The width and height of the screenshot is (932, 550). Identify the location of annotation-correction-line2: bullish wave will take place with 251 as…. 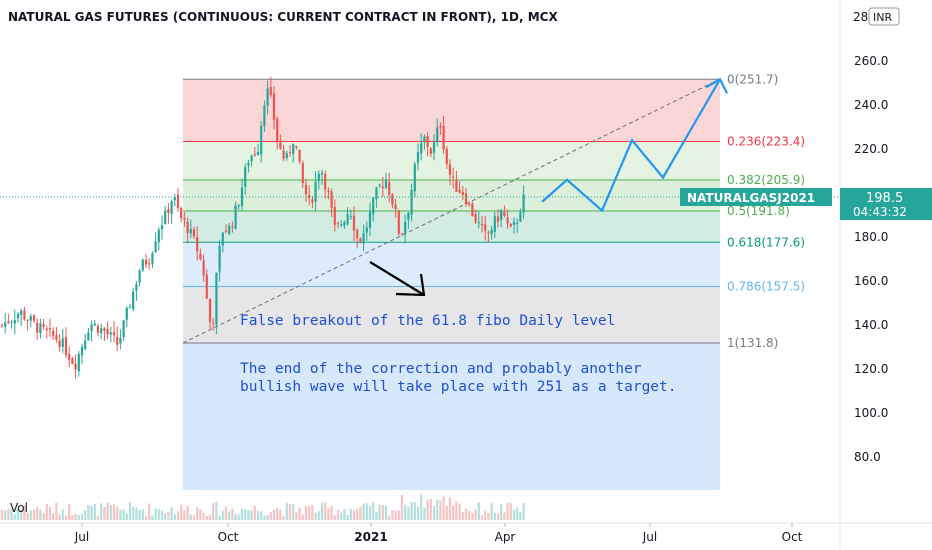
(458, 387).